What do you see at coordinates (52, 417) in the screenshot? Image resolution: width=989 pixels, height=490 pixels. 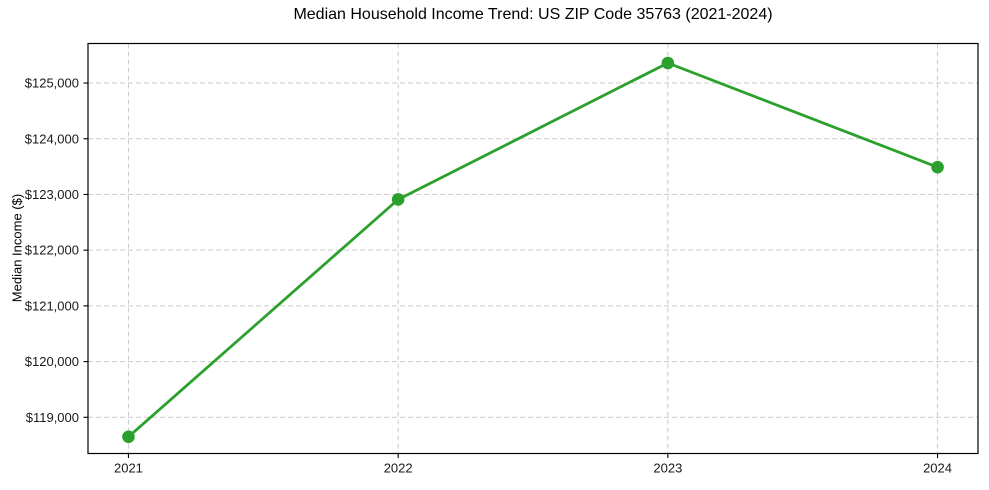 I see `y-tick-label: $119,000` at bounding box center [52, 417].